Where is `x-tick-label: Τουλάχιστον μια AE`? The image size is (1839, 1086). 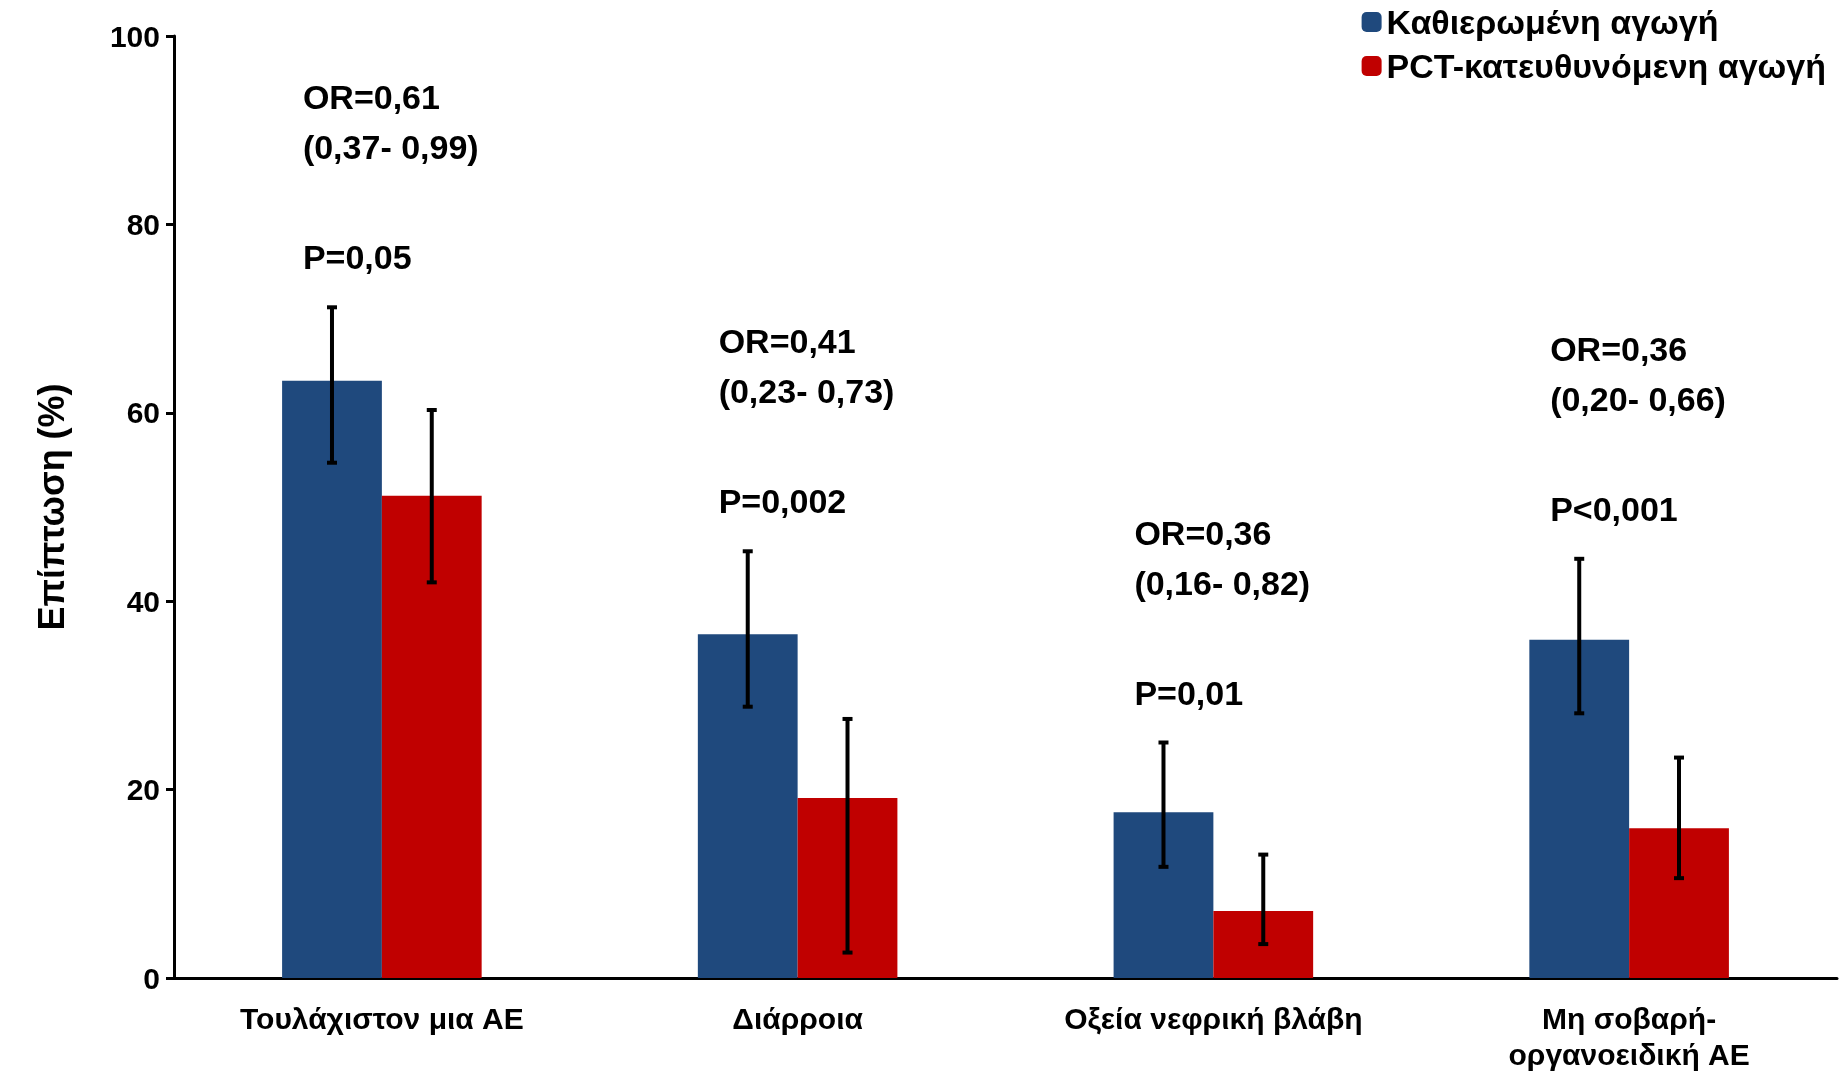
x-tick-label: Τουλάχιστον μια AE is located at coordinates (381, 1018).